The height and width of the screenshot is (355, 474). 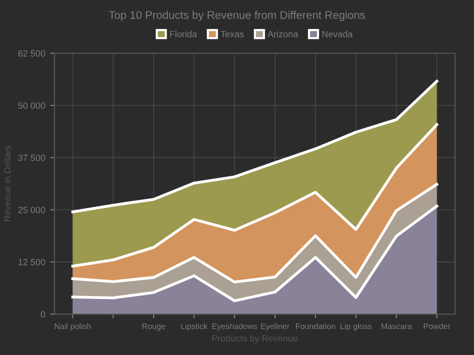 I want to click on legend-label: Arizona, so click(x=283, y=34).